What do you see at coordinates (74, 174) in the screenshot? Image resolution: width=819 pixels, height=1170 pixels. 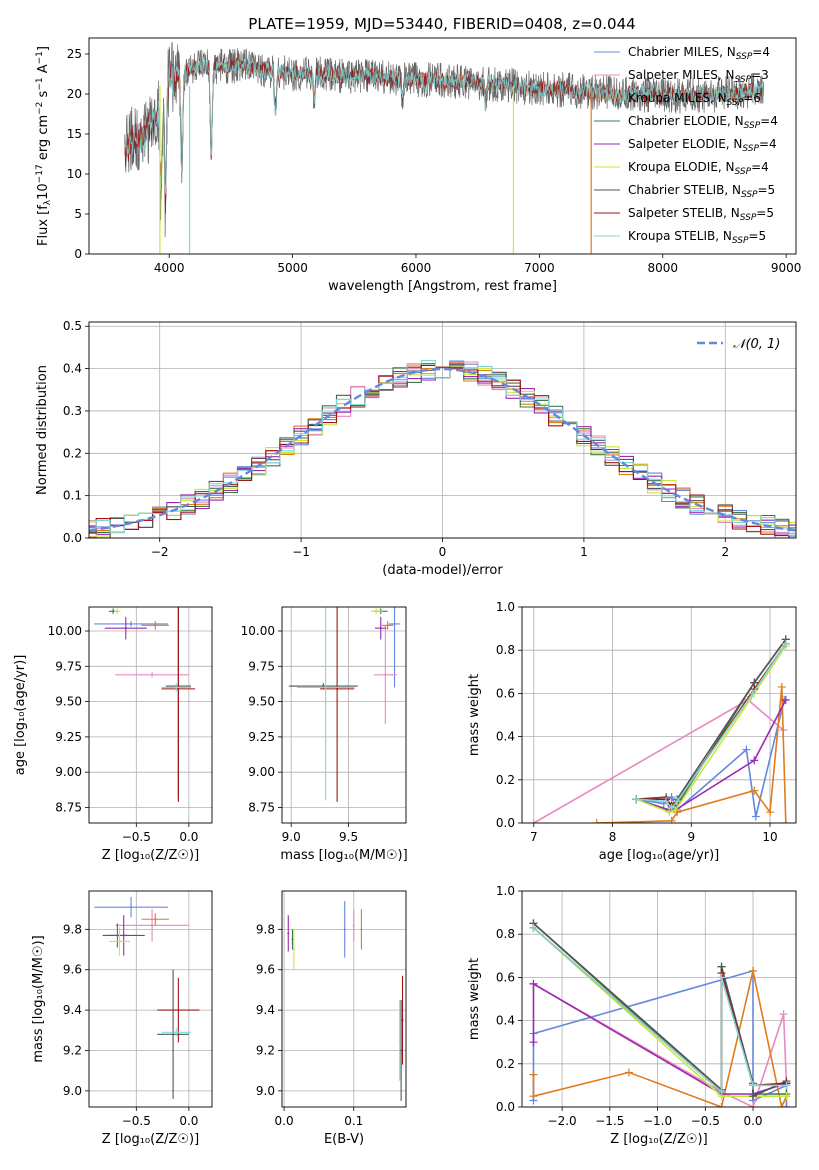 I see `y-tick-label: 10` at bounding box center [74, 174].